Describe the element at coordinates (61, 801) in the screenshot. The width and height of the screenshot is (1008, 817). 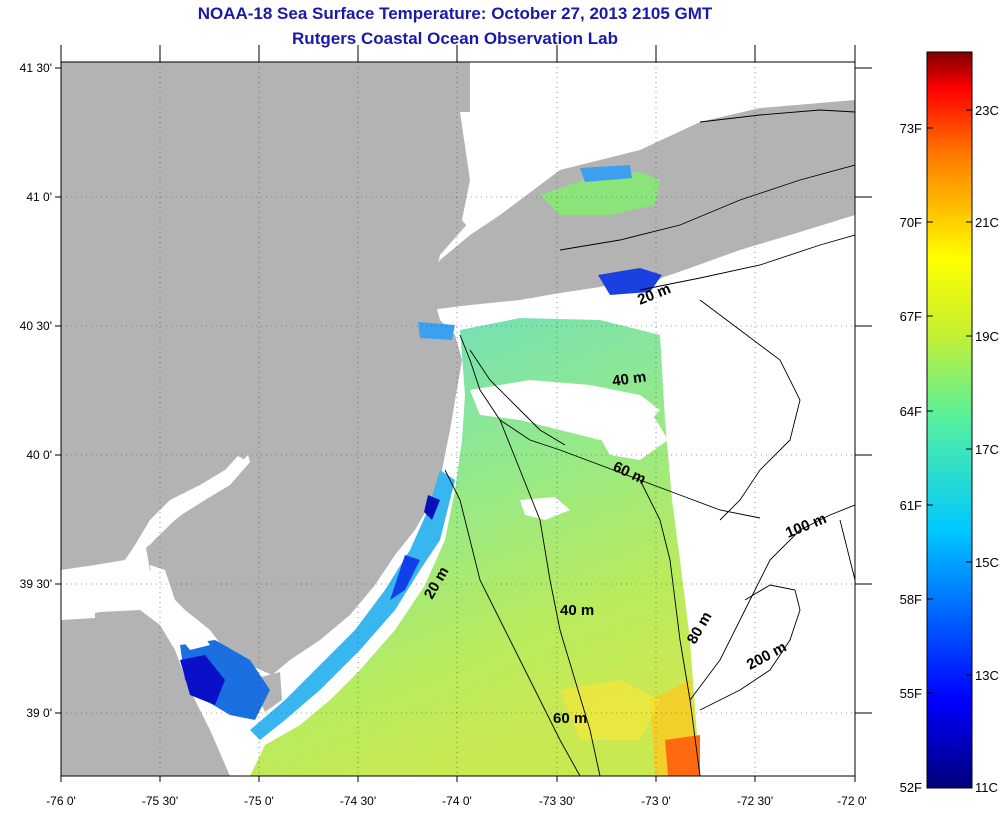
I see `lon-label: -76 0'` at that location.